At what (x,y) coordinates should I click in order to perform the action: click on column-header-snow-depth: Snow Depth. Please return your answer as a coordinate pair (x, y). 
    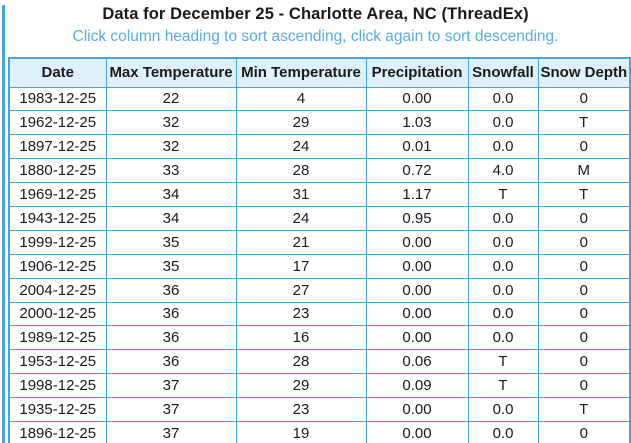
    Looking at the image, I should click on (584, 72).